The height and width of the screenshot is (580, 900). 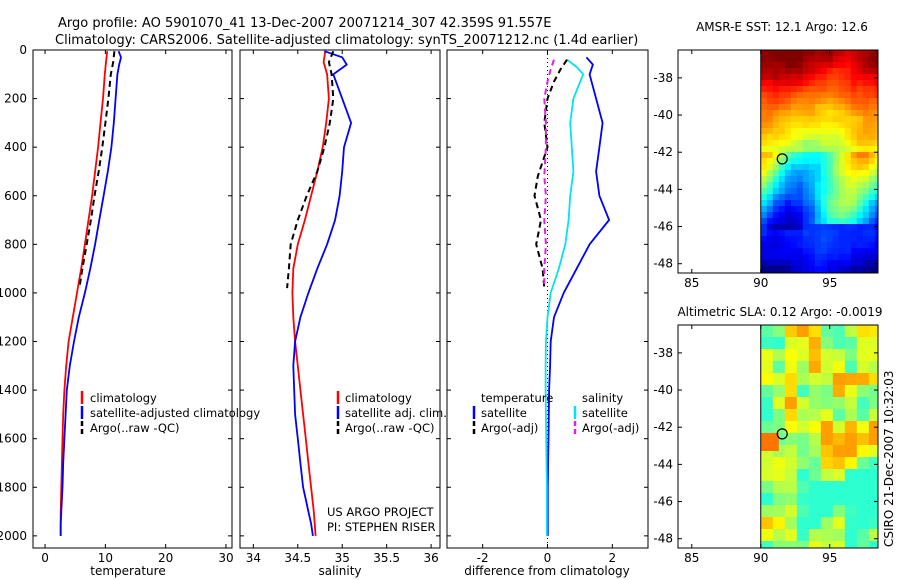 I want to click on sla-map-frame, so click(x=778, y=436).